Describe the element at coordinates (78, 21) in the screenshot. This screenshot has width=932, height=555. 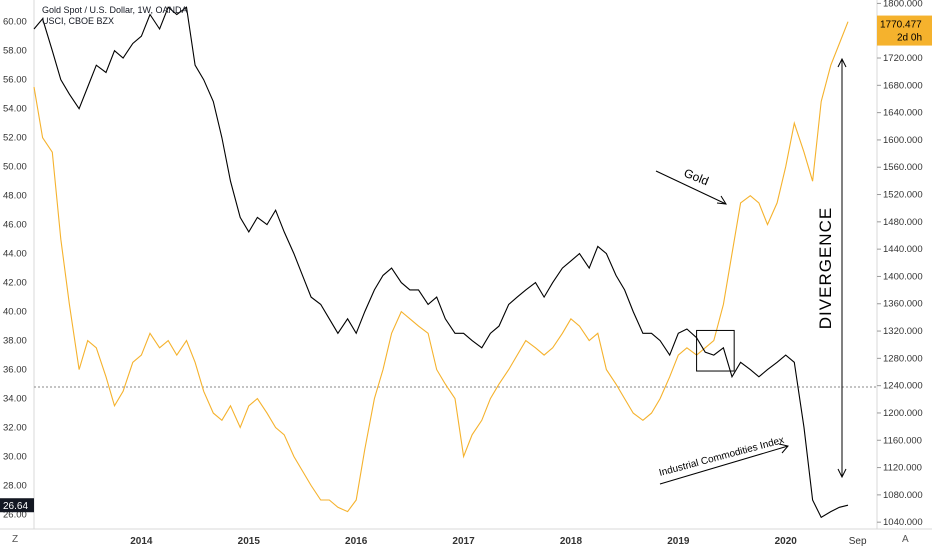
I see `chart-subtitle: USCI, CBOE BZX` at that location.